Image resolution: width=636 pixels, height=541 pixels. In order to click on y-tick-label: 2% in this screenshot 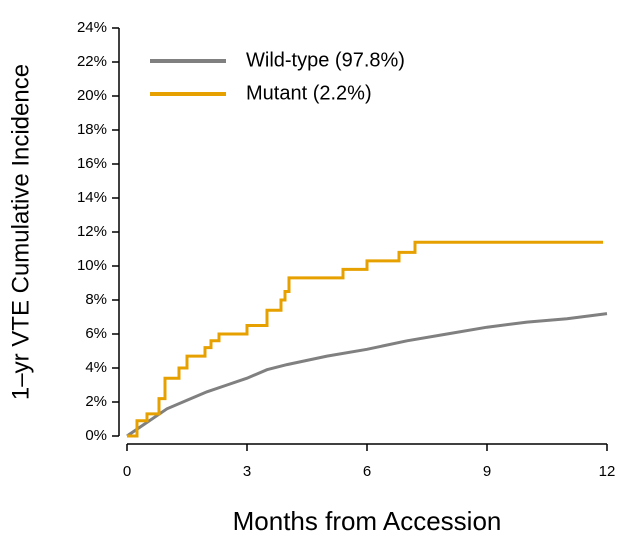, I will do `click(96, 401)`.